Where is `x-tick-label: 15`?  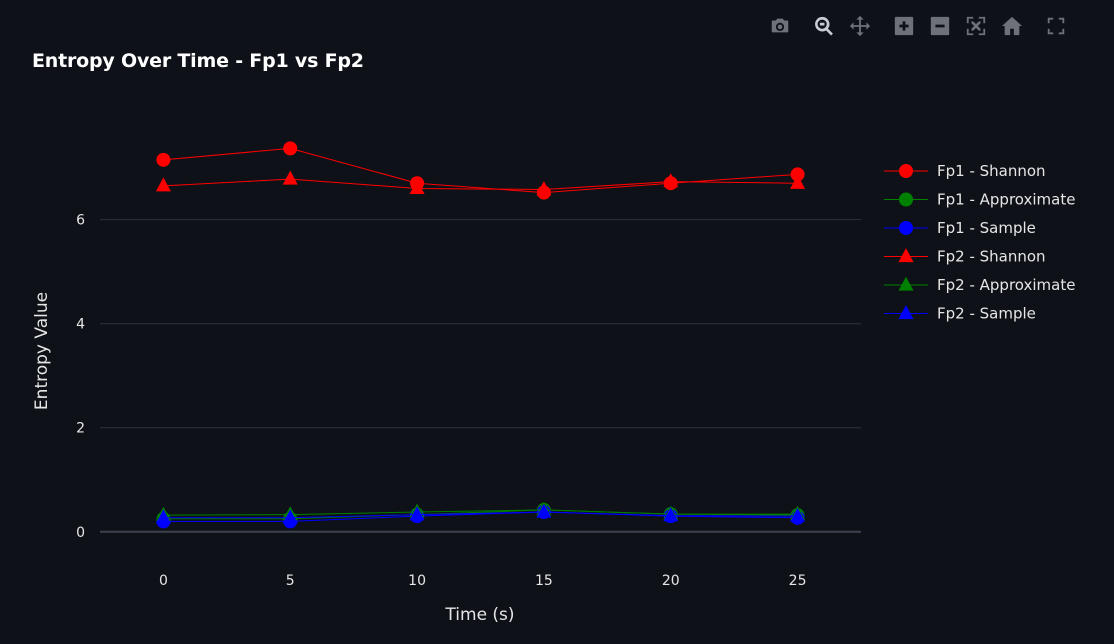 x-tick-label: 15 is located at coordinates (544, 581).